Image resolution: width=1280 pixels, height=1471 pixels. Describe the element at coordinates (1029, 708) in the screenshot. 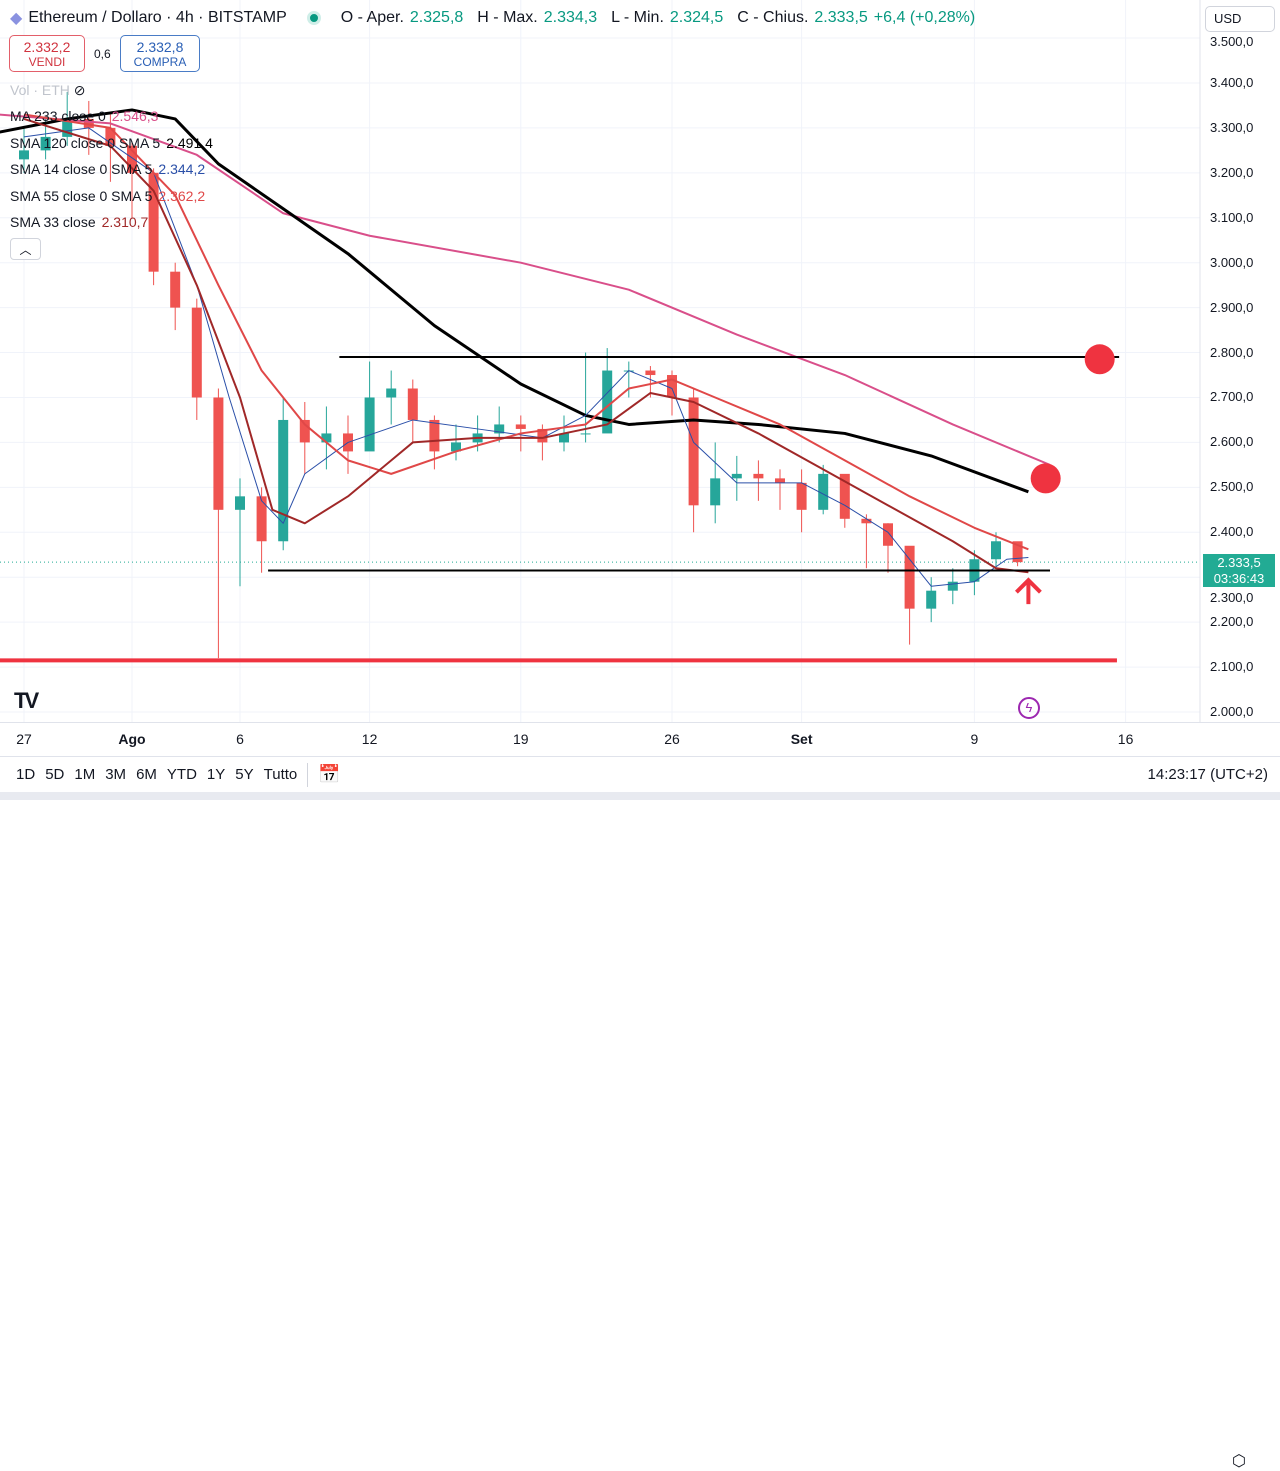

I see `lightning-icon: ϟ` at that location.